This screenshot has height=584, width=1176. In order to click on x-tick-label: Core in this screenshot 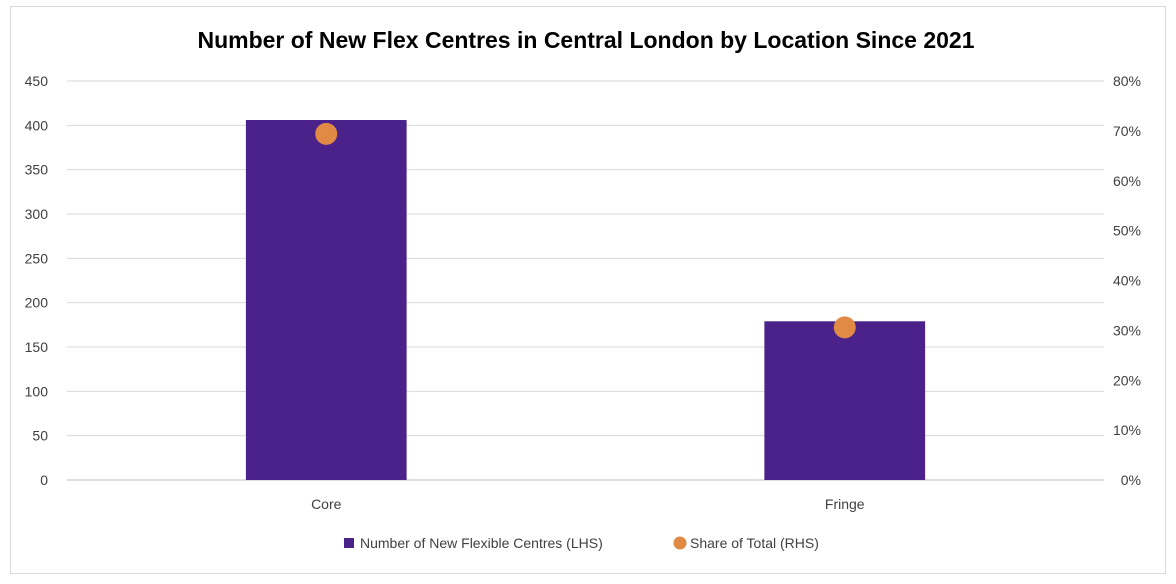, I will do `click(326, 504)`.